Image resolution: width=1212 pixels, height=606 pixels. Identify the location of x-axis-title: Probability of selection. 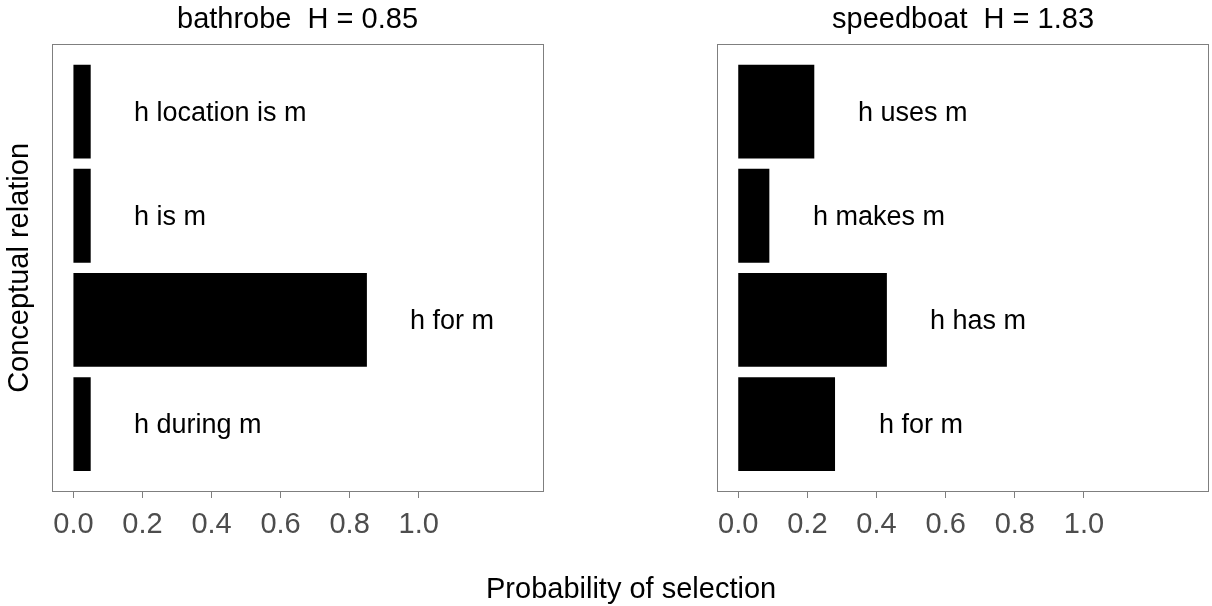
(631, 588).